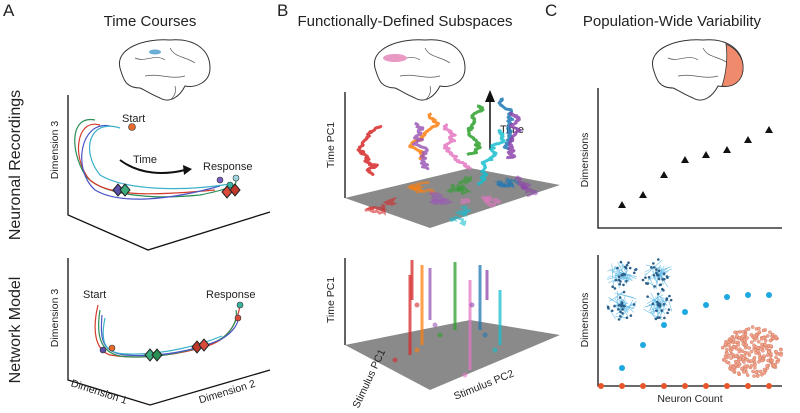 The height and width of the screenshot is (413, 800). I want to click on axis-label: Dimension 3, so click(55, 150).